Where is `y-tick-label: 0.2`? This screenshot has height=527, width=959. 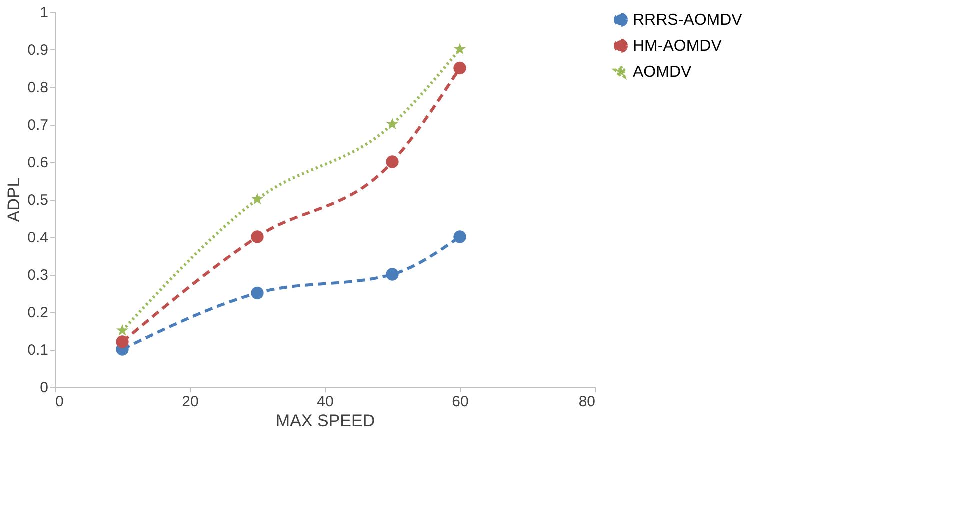
y-tick-label: 0.2 is located at coordinates (38, 313).